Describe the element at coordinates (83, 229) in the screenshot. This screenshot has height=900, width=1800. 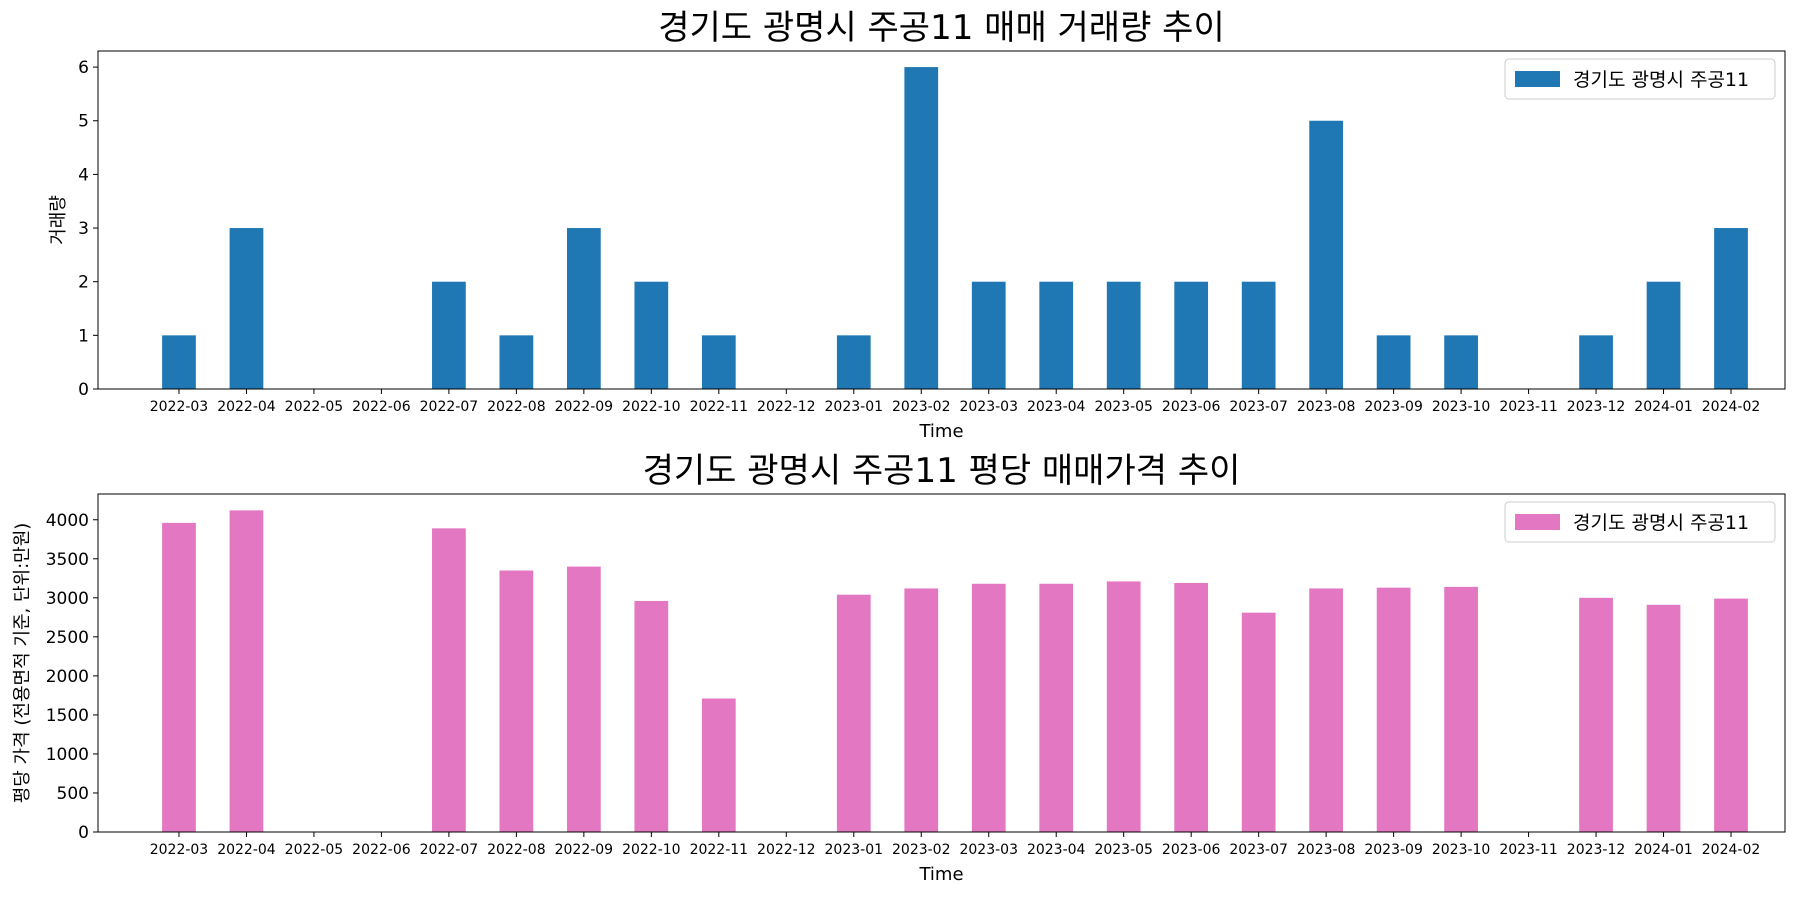
I see `y-tick-label: 3` at that location.